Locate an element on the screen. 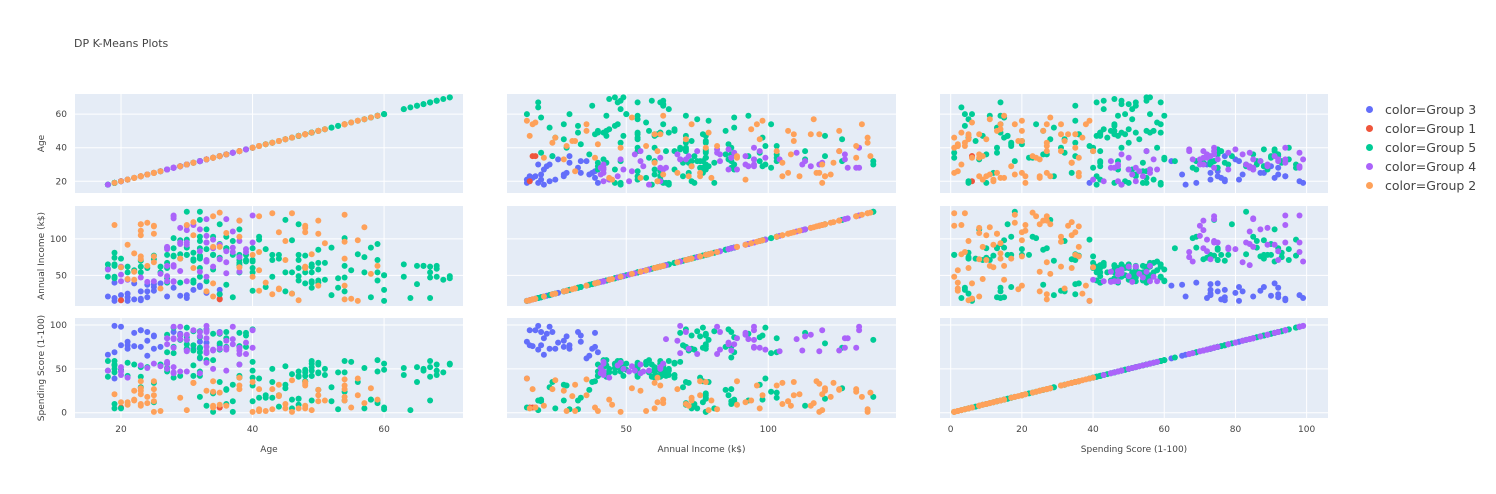 The image size is (1496, 494). legend-item-group-5: color=Group 5 is located at coordinates (1419, 147).